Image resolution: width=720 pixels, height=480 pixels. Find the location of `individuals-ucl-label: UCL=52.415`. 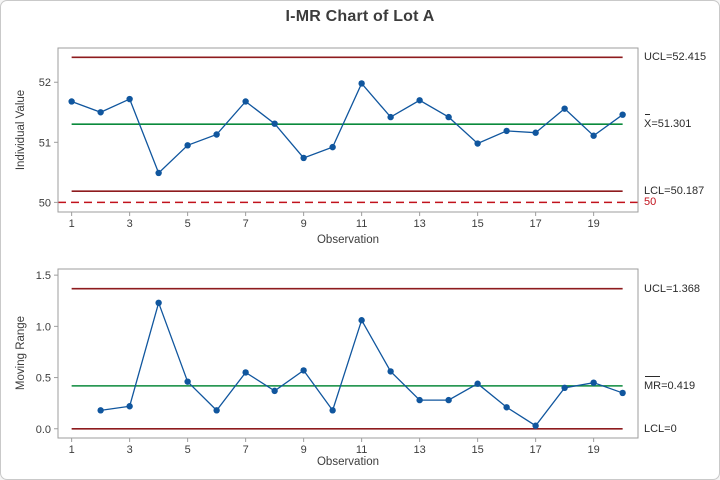

individuals-ucl-label: UCL=52.415 is located at coordinates (675, 57).